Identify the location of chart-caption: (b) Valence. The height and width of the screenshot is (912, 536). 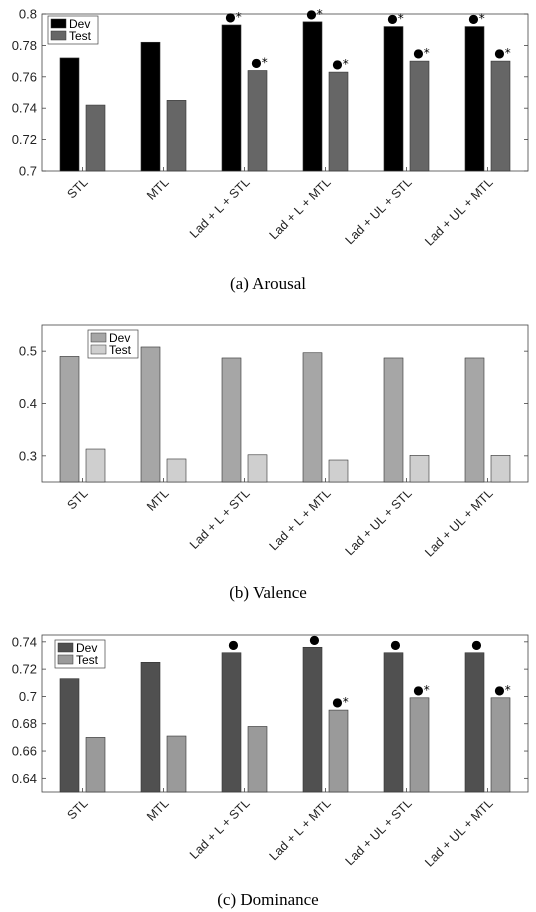
(268, 592).